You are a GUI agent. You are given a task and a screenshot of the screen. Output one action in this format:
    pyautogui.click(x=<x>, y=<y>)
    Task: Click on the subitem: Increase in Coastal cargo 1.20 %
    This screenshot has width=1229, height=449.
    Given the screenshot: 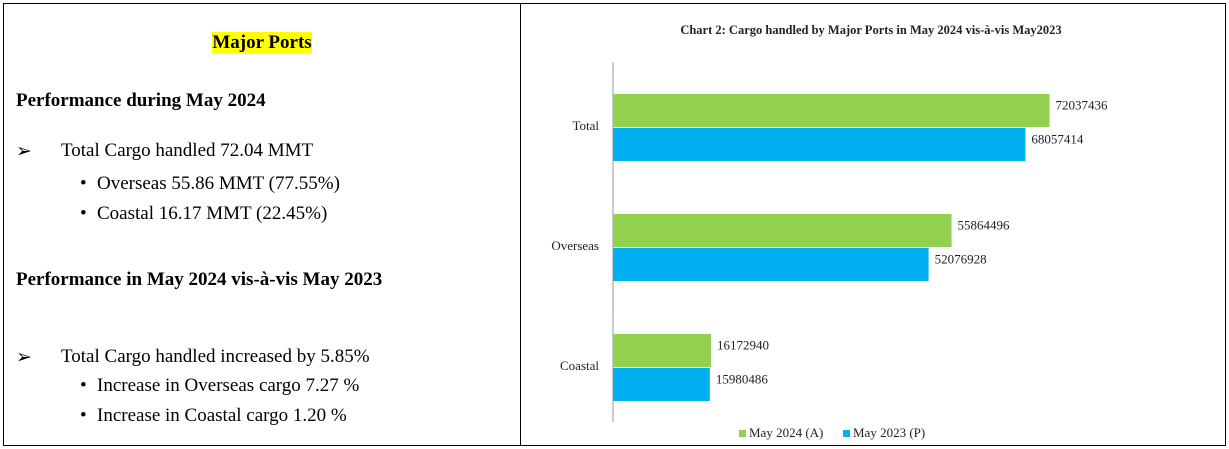 What is the action you would take?
    pyautogui.click(x=222, y=415)
    